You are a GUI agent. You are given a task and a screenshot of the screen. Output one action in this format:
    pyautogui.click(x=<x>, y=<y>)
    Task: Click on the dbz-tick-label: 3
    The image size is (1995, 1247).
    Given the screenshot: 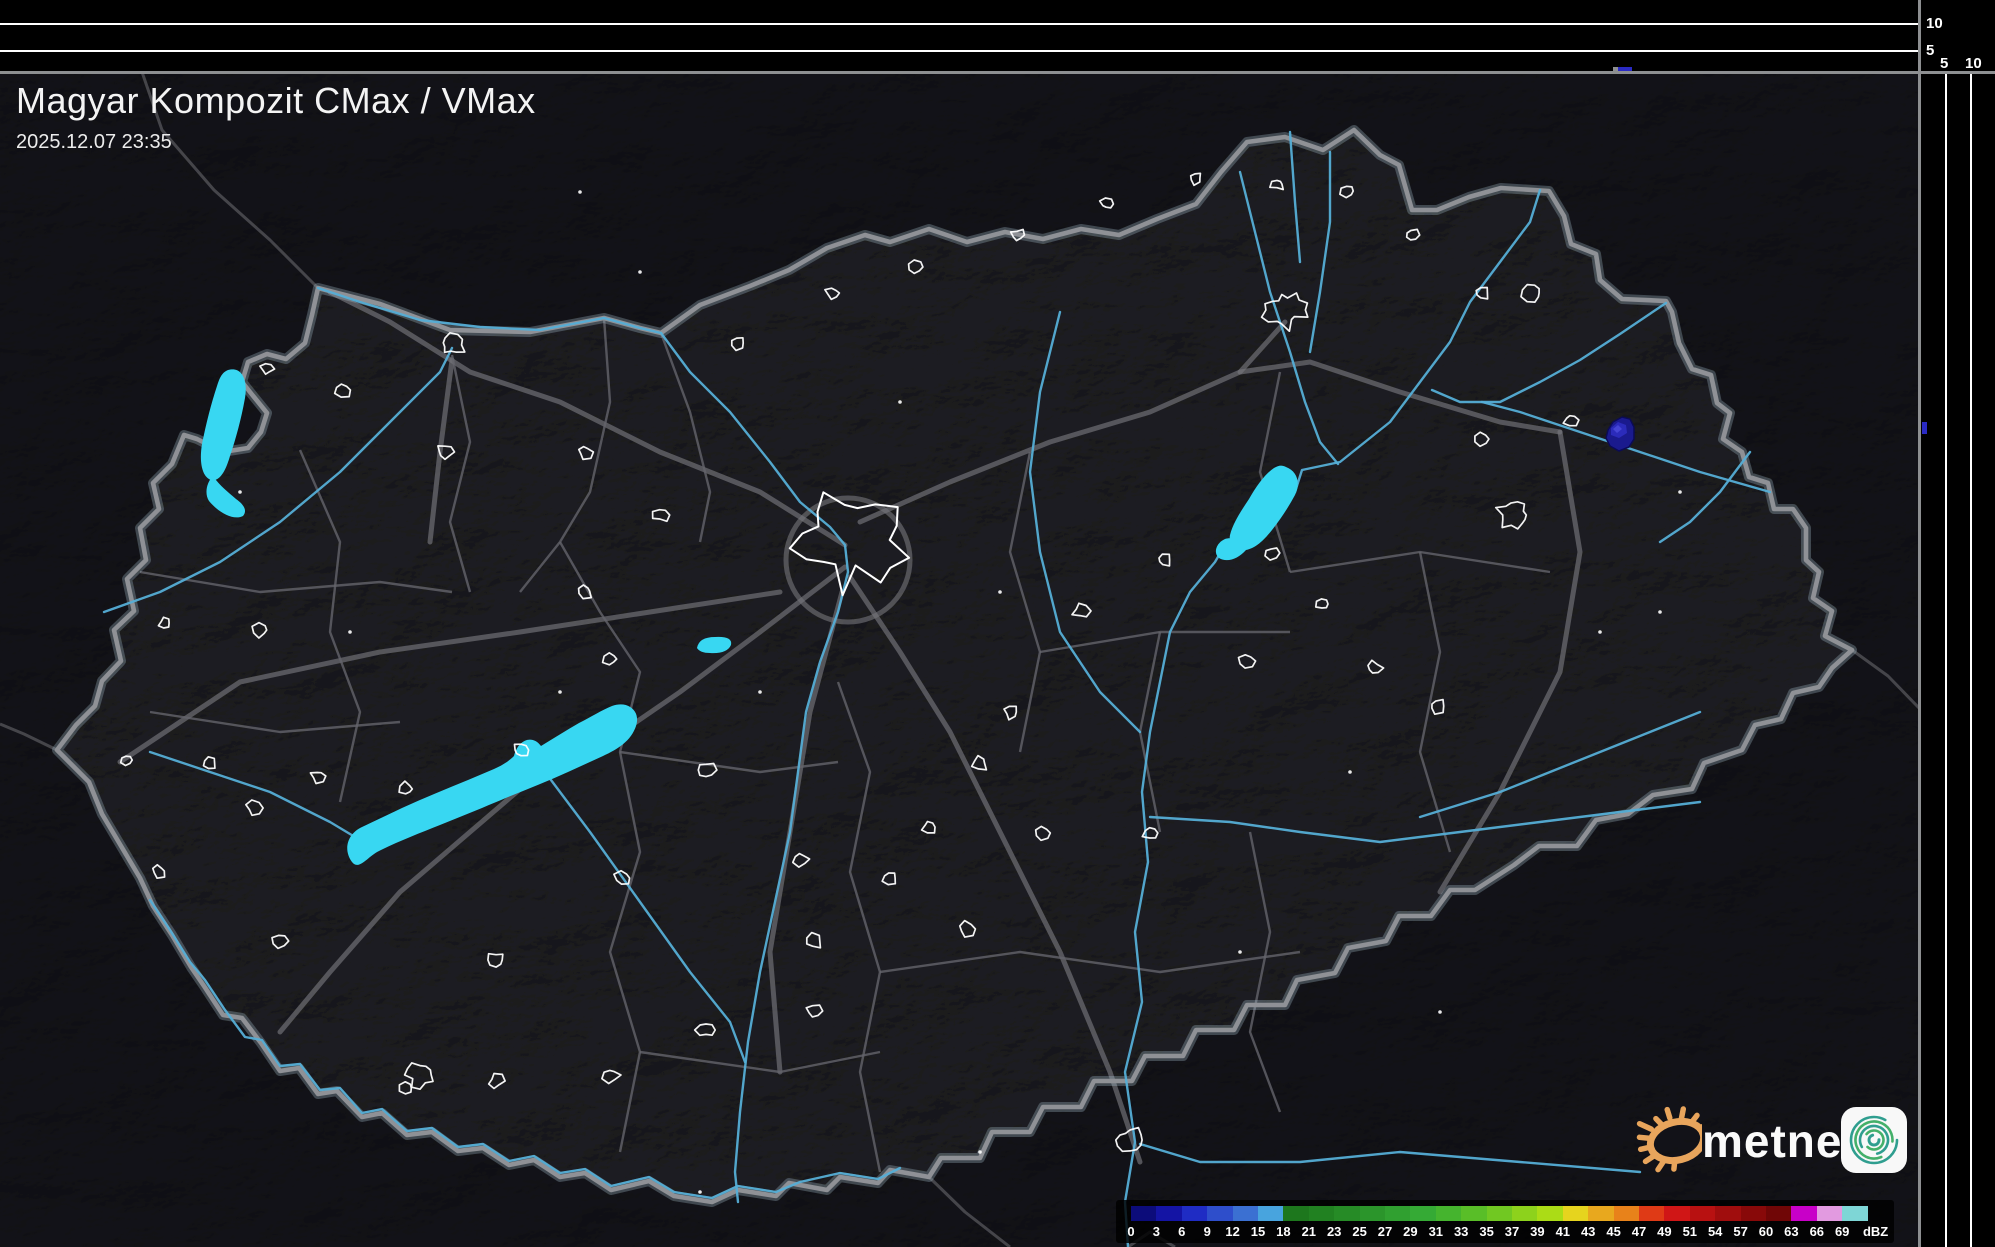 What is the action you would take?
    pyautogui.click(x=1156, y=1231)
    